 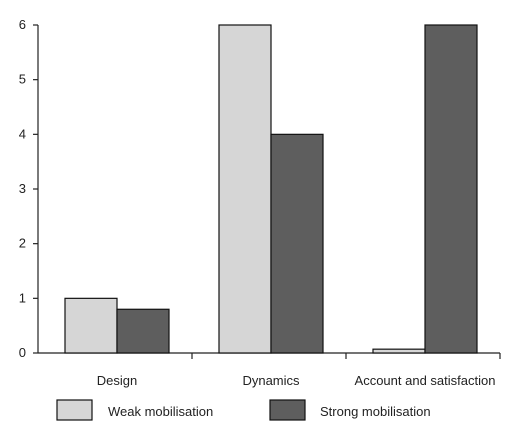 What do you see at coordinates (117, 380) in the screenshot?
I see `x-category-label: Design` at bounding box center [117, 380].